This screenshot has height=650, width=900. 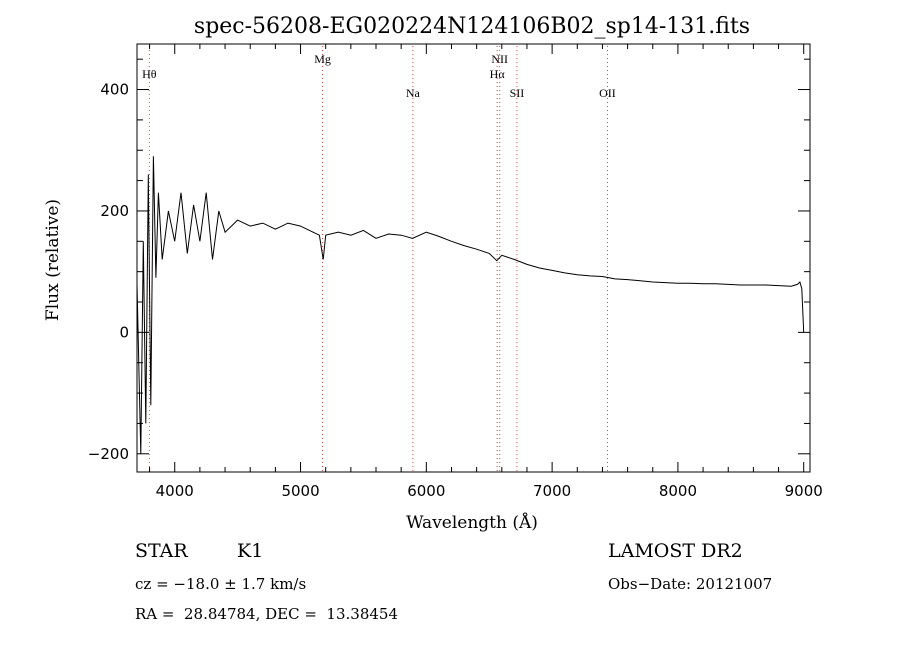 I want to click on y-tick-label: −200, so click(x=108, y=454).